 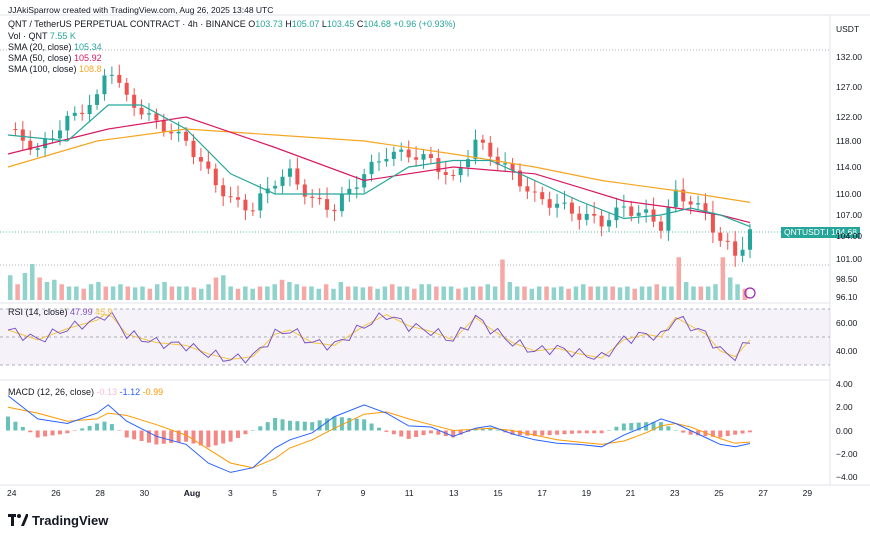 What do you see at coordinates (849, 167) in the screenshot?
I see `price-tick-label: 114.00` at bounding box center [849, 167].